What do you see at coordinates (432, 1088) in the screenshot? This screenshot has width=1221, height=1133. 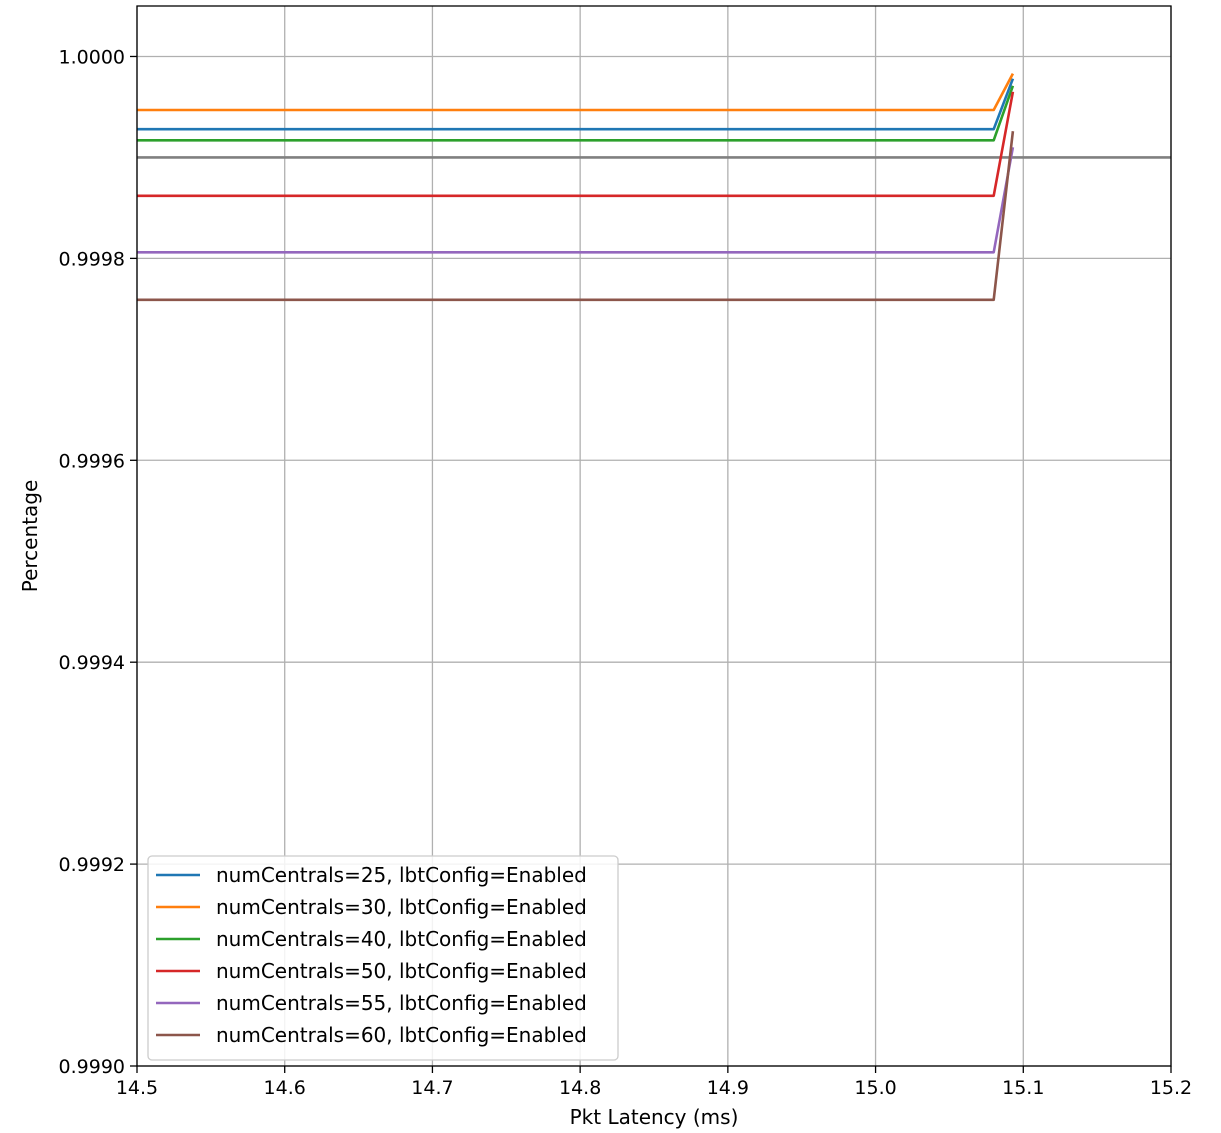 I see `x-tick-label: 14.7` at bounding box center [432, 1088].